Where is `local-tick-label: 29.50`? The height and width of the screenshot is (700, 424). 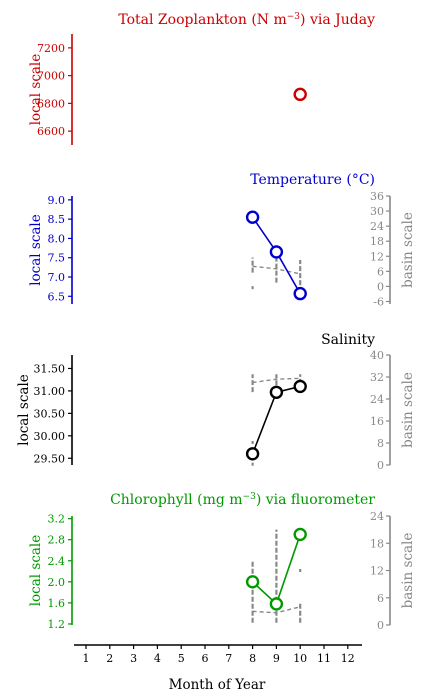 local-tick-label: 29.50 is located at coordinates (50, 458).